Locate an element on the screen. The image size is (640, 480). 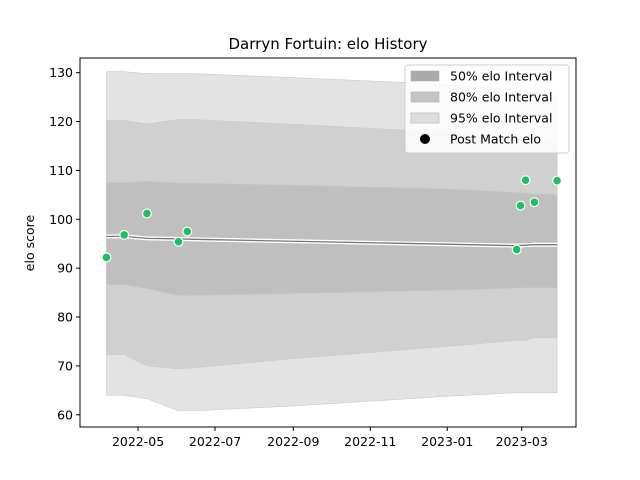
legend-label: 95% elo Interval is located at coordinates (501, 118).